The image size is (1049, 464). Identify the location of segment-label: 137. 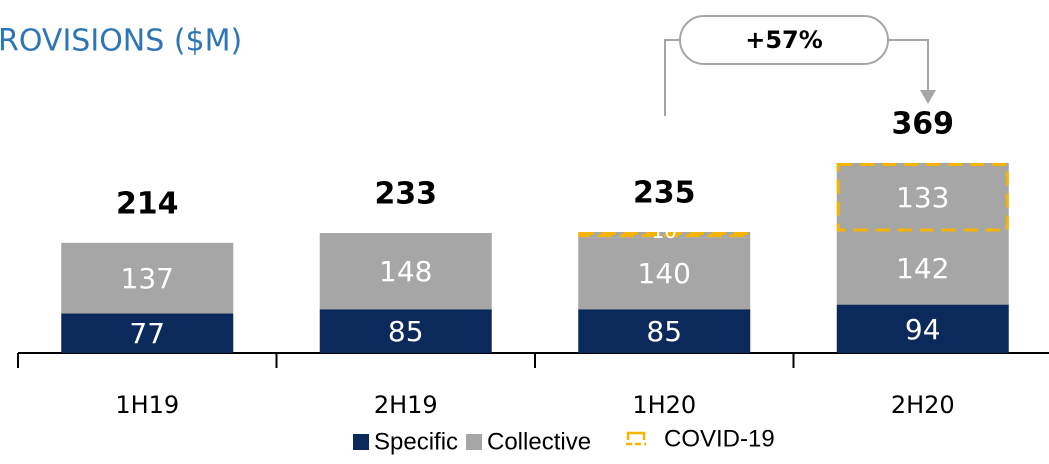
(147, 278).